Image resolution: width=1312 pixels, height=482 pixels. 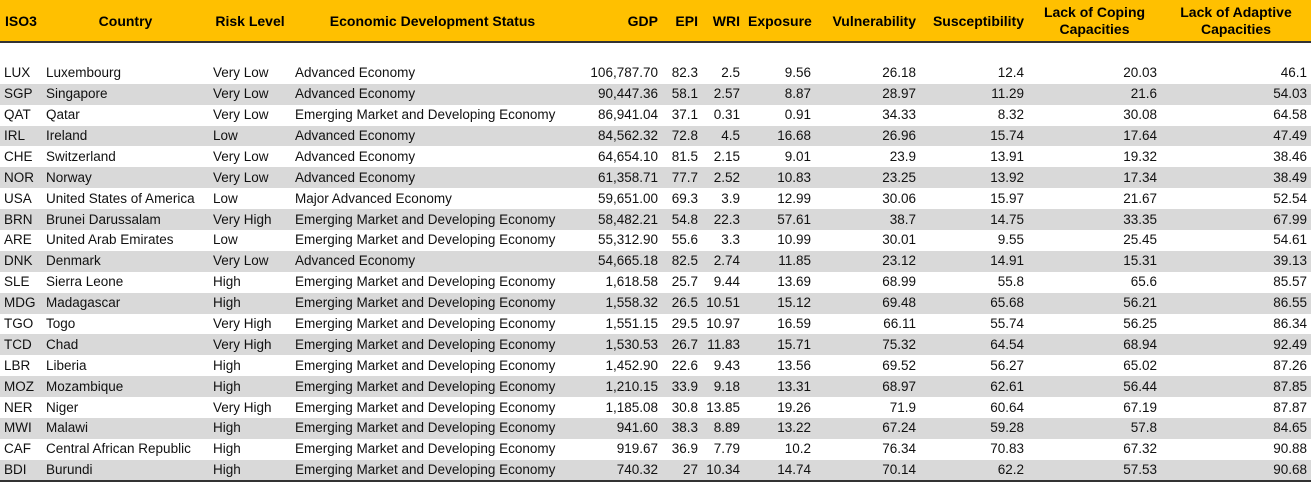 I want to click on column-header-epi: EPI, so click(x=682, y=21).